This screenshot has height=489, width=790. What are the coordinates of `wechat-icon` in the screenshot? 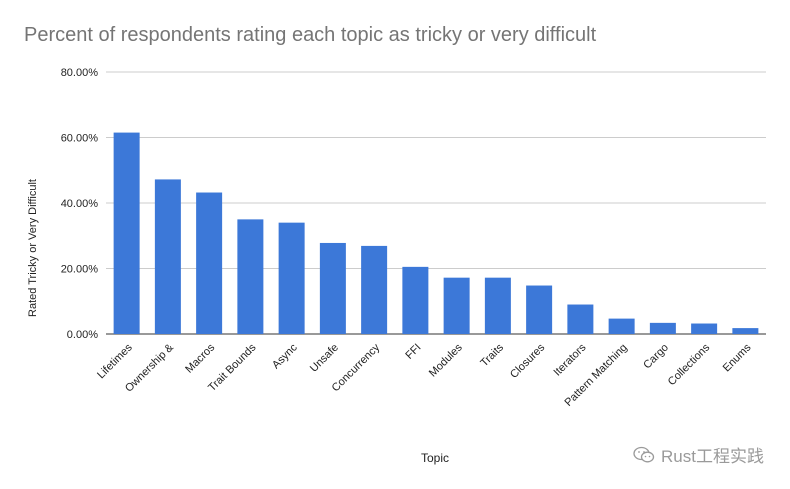 It's located at (644, 454).